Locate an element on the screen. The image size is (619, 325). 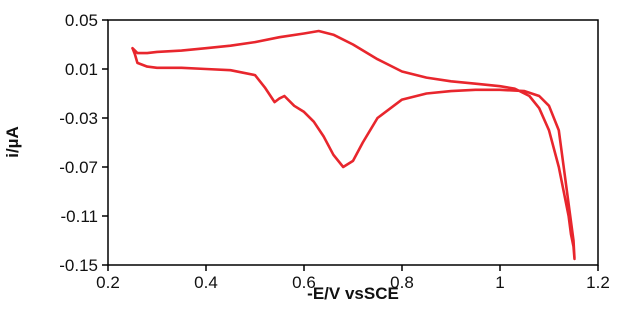
x-axis-label: -E/V vsSCE is located at coordinates (353, 293).